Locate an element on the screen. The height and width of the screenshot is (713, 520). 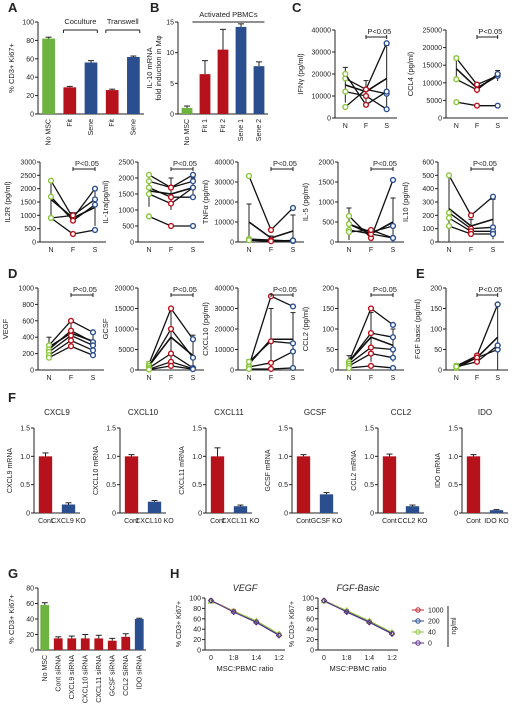
y-tick-label: 10000 is located at coordinates (125, 330).